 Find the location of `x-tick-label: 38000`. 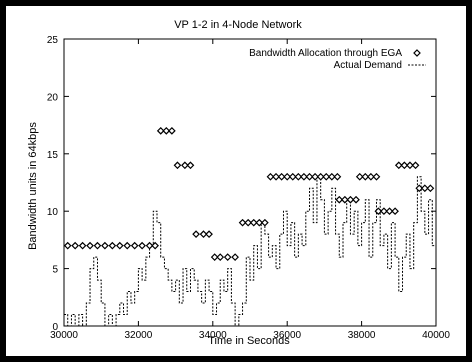

x-tick-label: 38000 is located at coordinates (362, 335).